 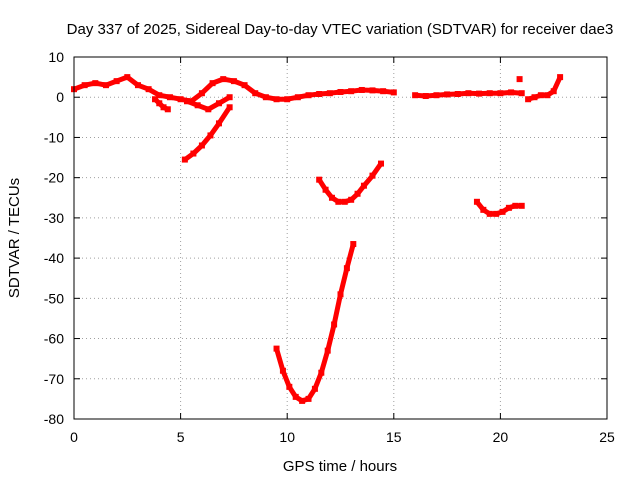 I want to click on y-tick-label: -20, so click(x=54, y=178).